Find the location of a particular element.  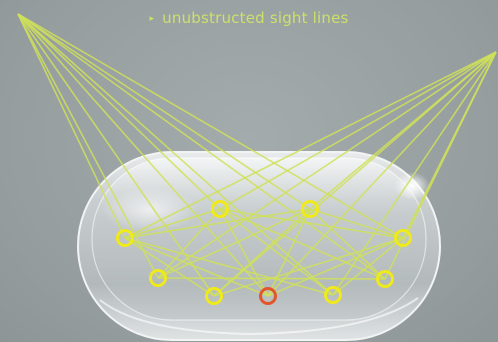

highlighted-seat-ring-icon is located at coordinates (268, 296).